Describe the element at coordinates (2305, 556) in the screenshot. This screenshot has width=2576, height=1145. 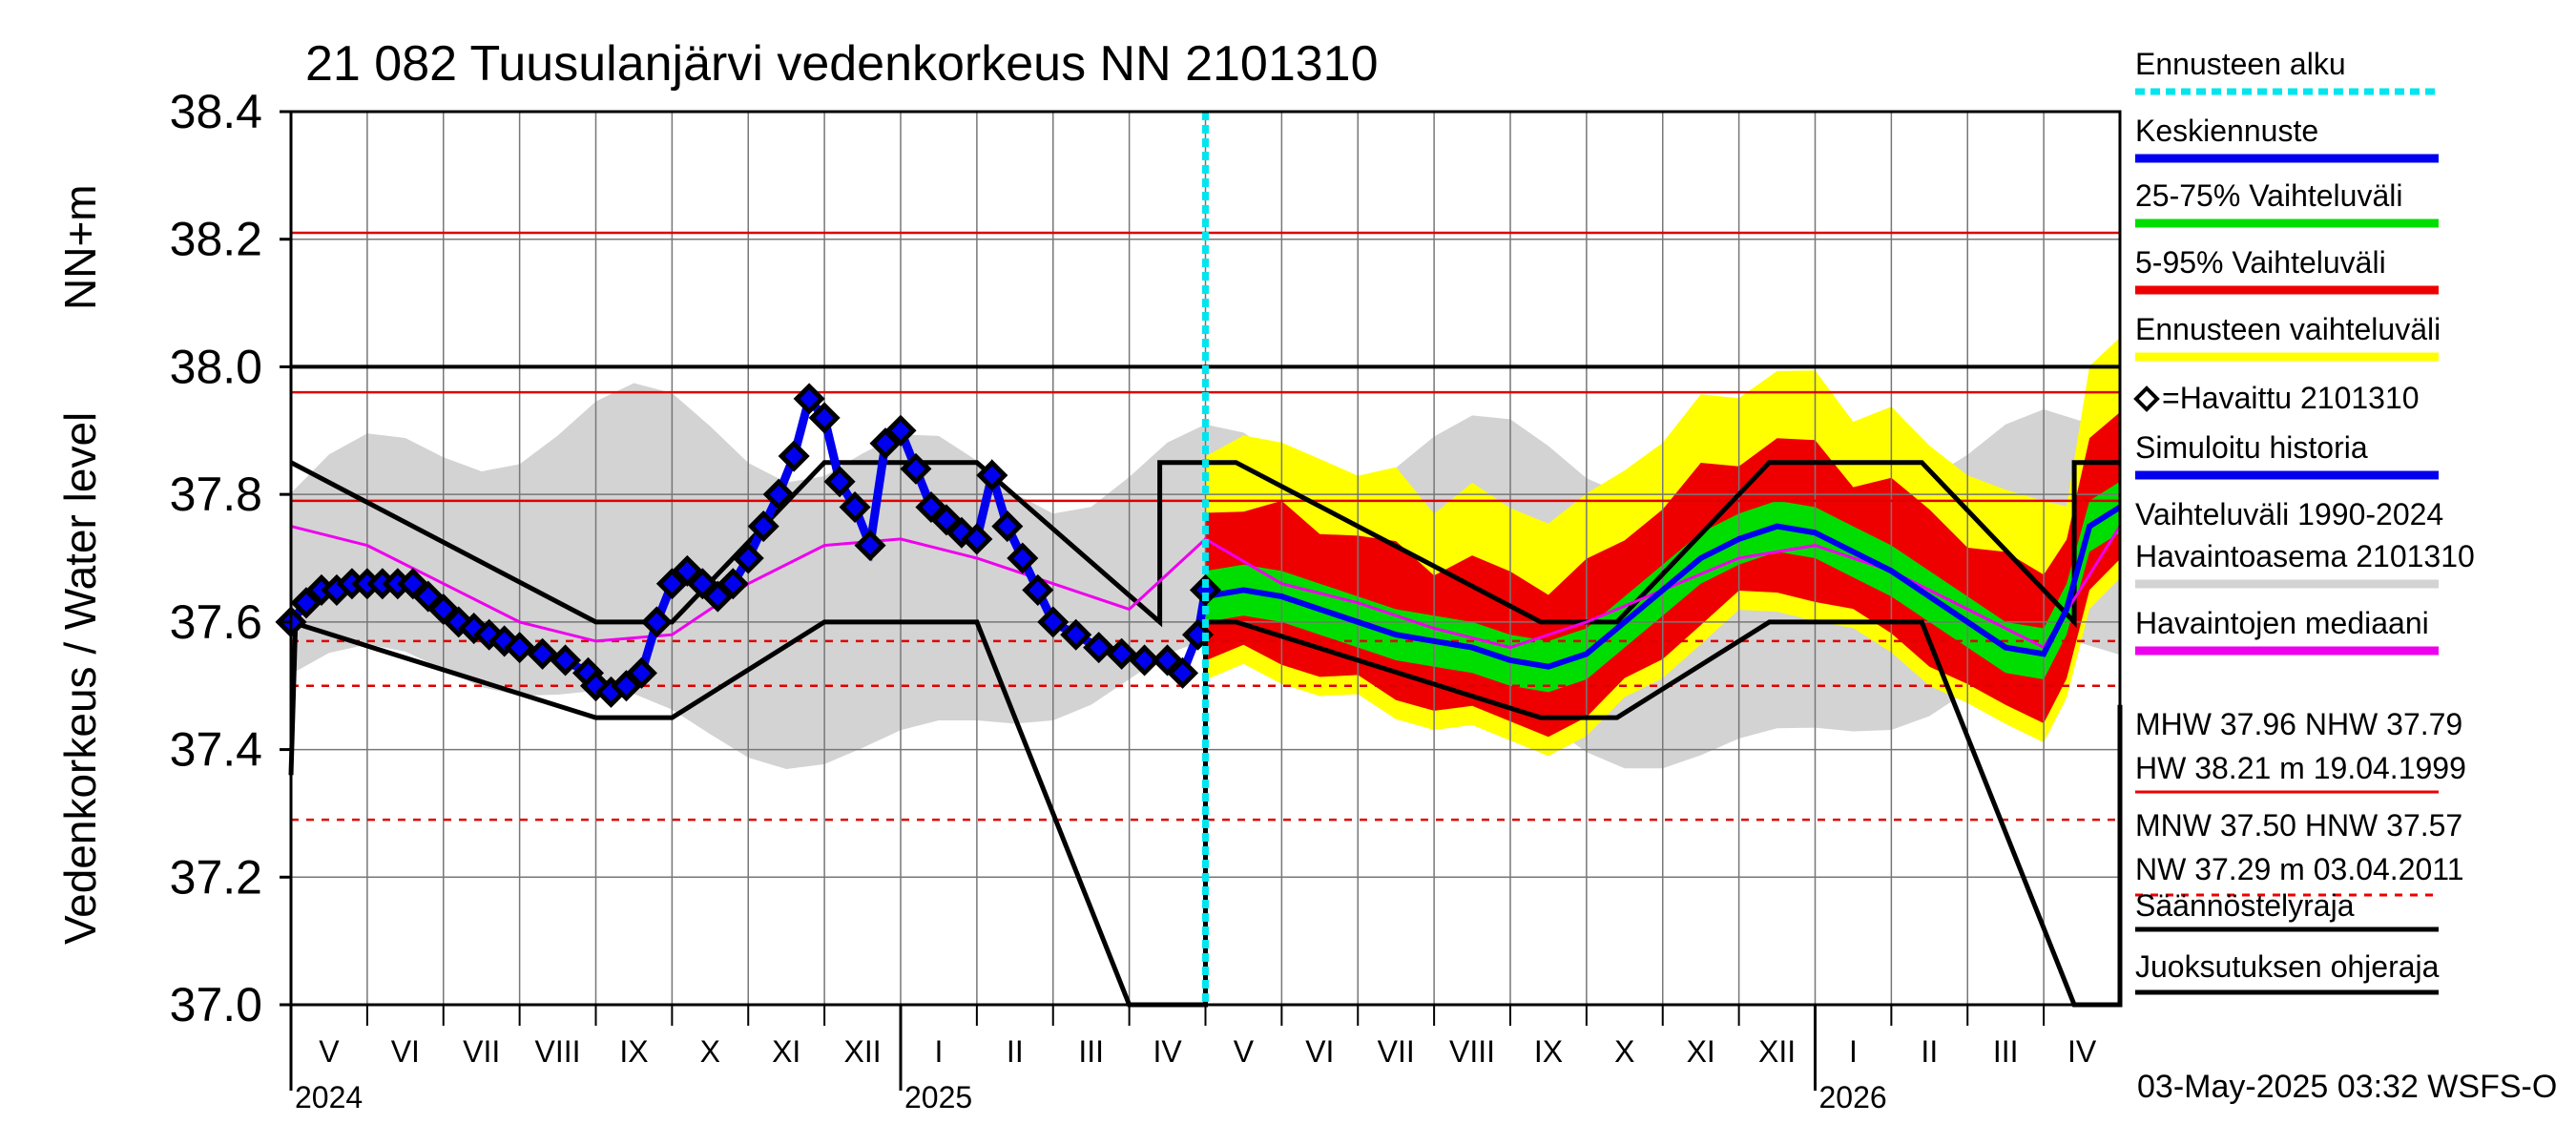
I see `legend-label: Havaintoasema 2101310` at that location.